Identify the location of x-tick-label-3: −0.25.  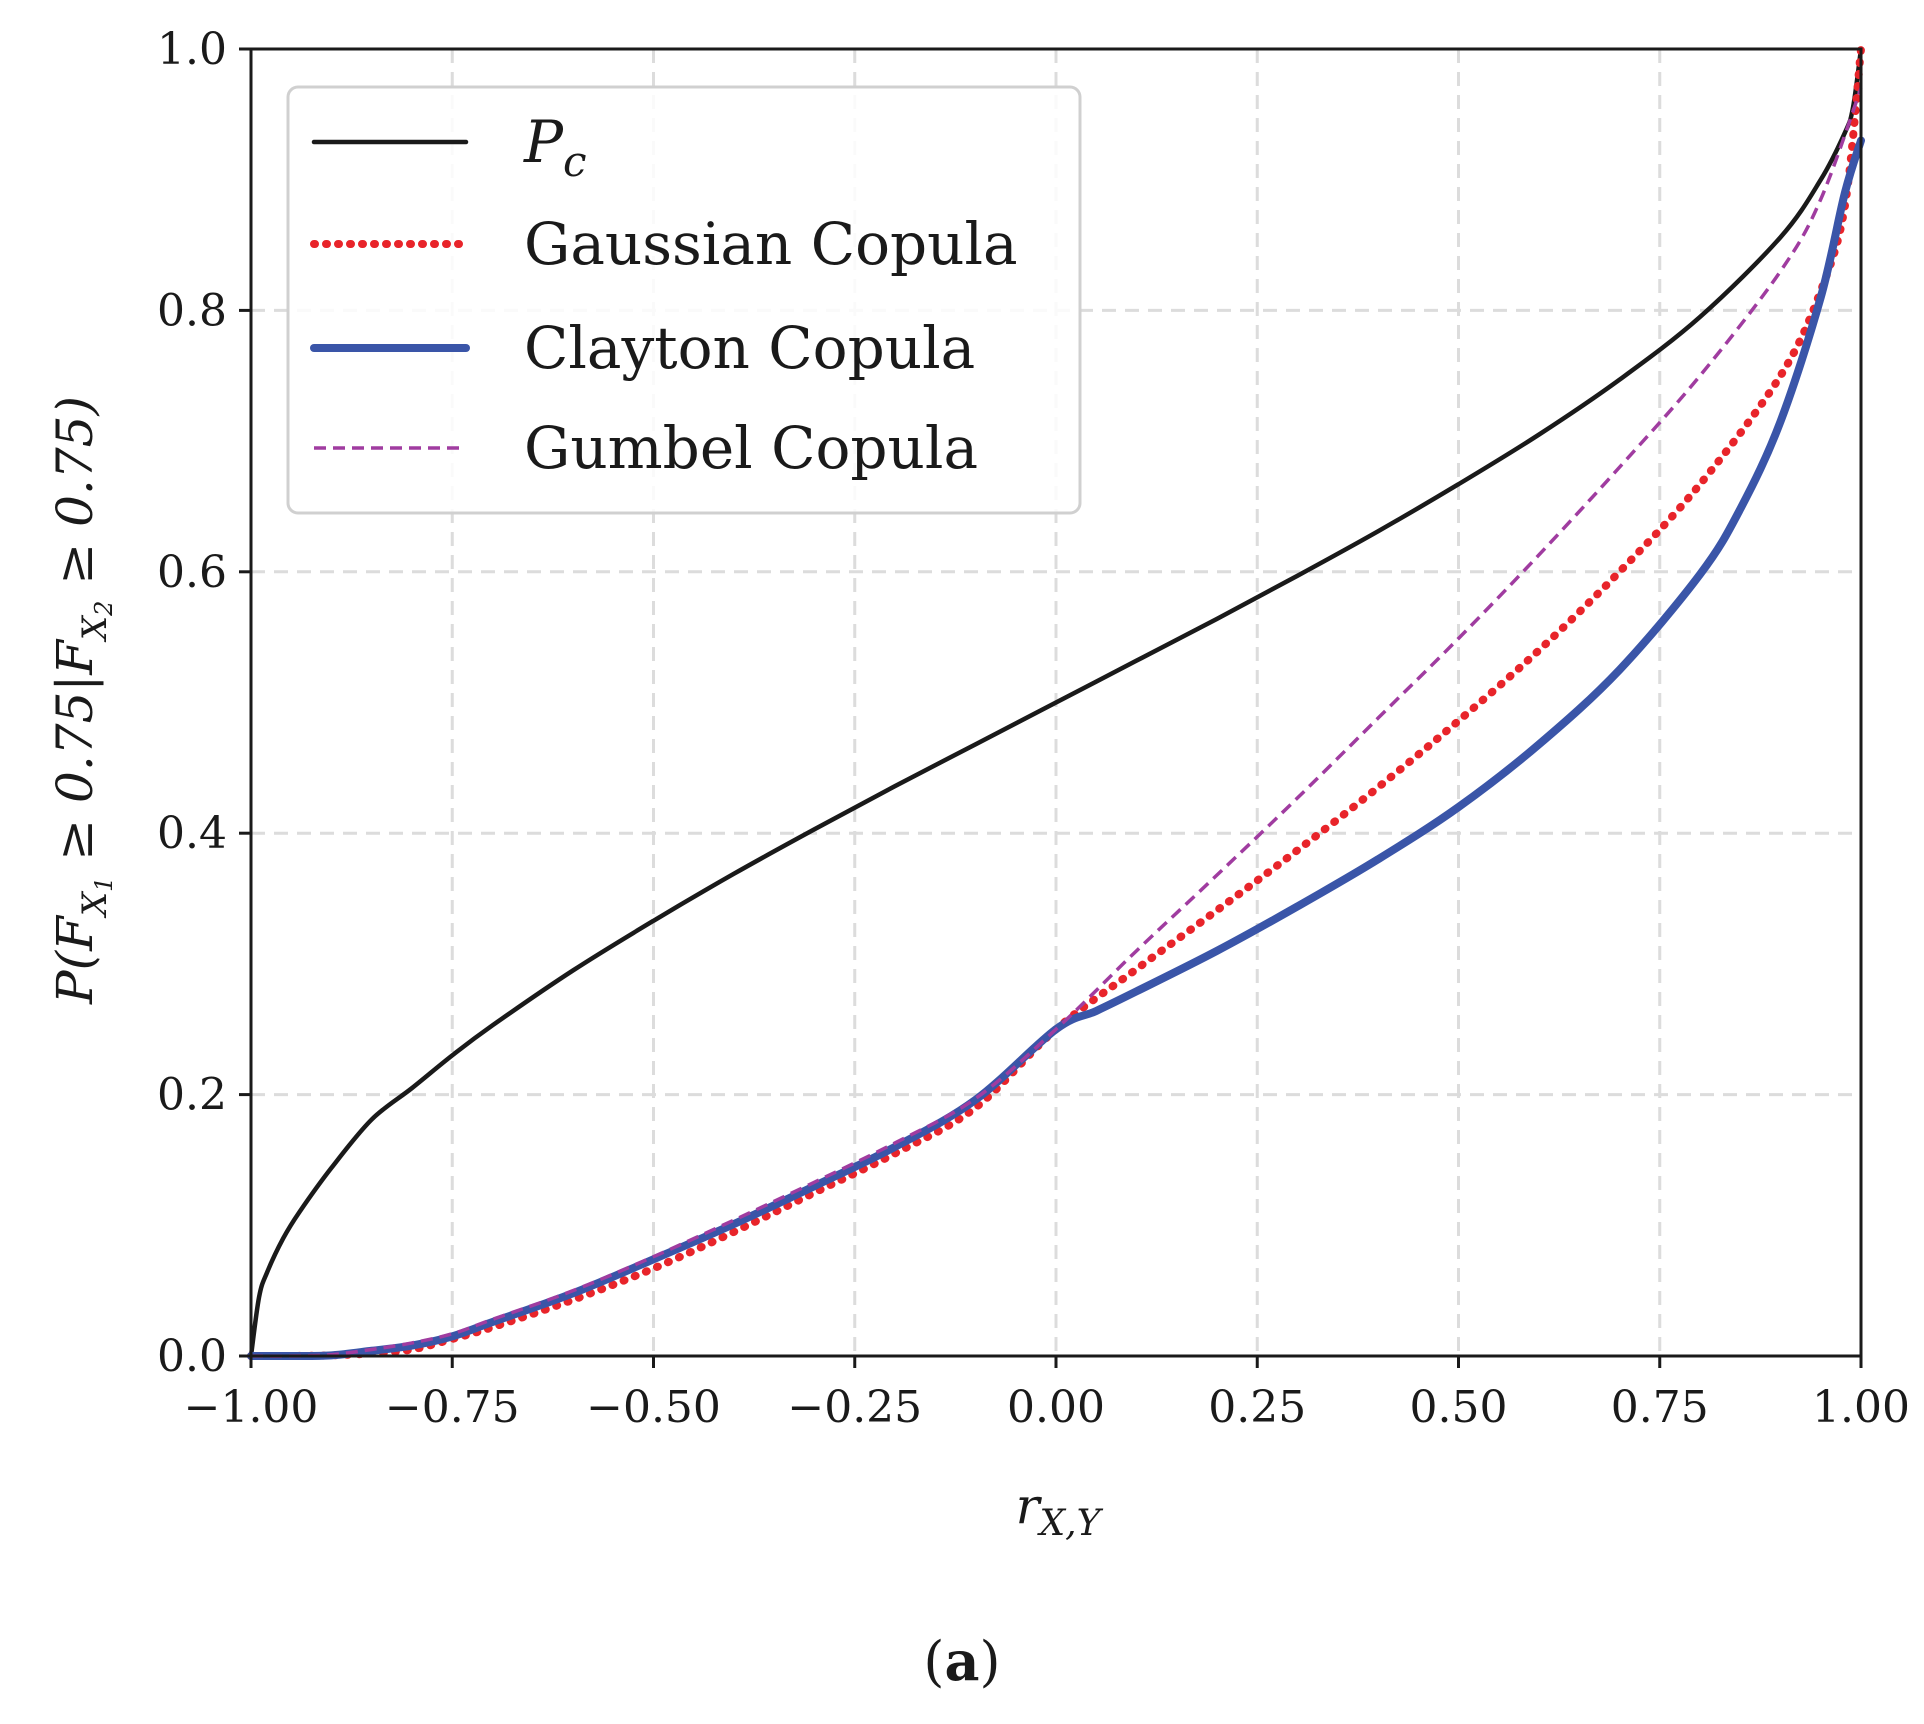
(854, 1407).